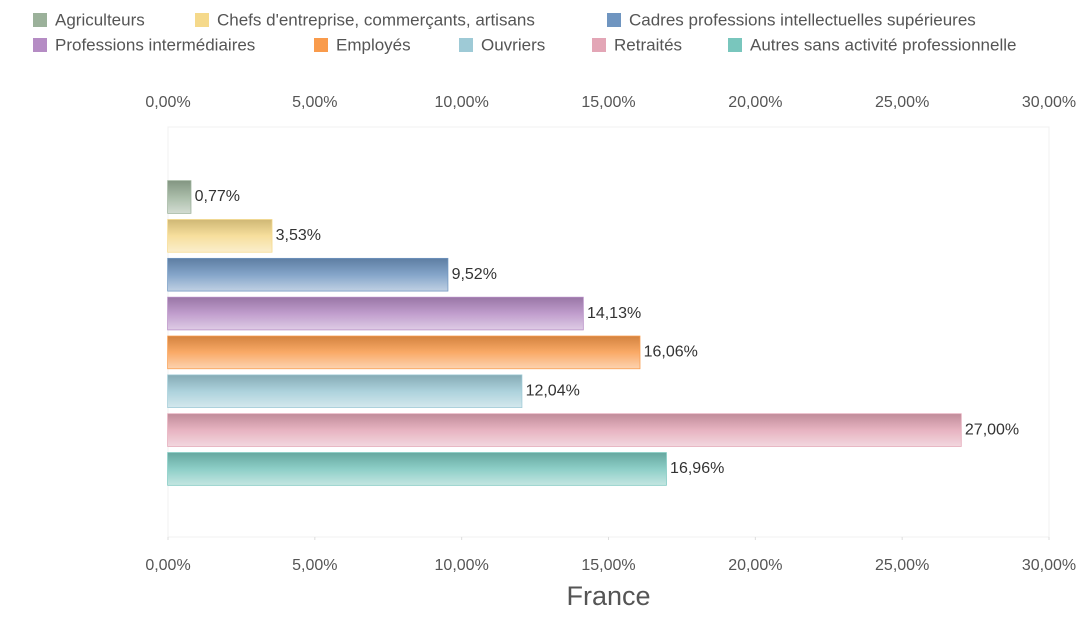 This screenshot has height=619, width=1087. What do you see at coordinates (608, 596) in the screenshot?
I see `category-label: France` at bounding box center [608, 596].